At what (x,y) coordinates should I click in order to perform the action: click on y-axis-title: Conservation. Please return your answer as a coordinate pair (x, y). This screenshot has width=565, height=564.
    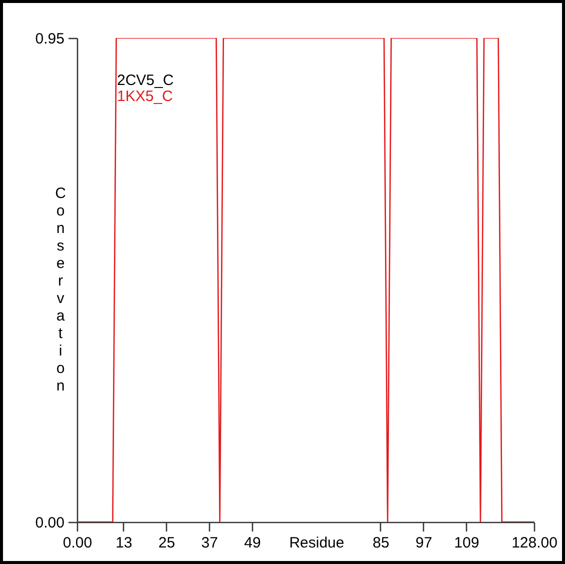
    Looking at the image, I should click on (60, 290).